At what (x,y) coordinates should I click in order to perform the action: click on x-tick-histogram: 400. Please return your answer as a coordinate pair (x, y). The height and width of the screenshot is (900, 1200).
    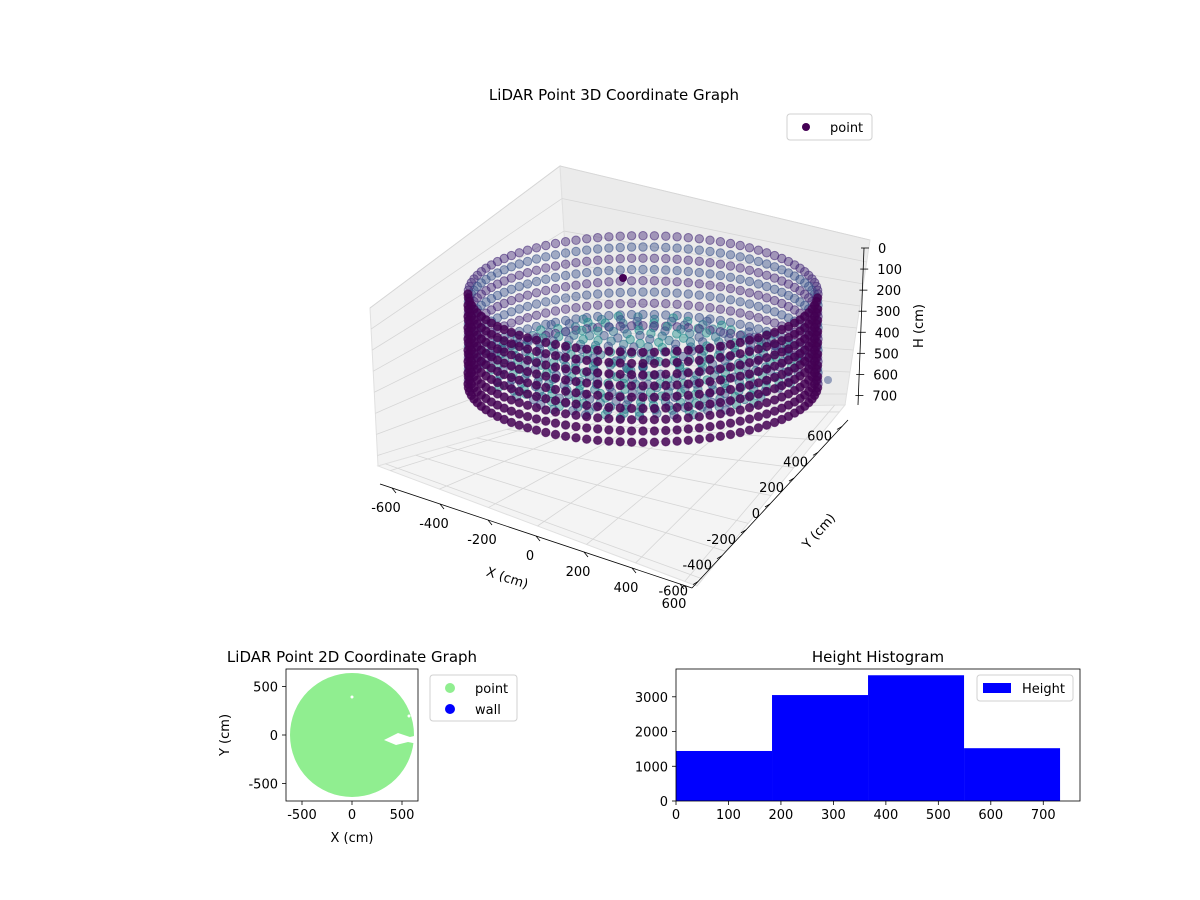
    Looking at the image, I should click on (885, 815).